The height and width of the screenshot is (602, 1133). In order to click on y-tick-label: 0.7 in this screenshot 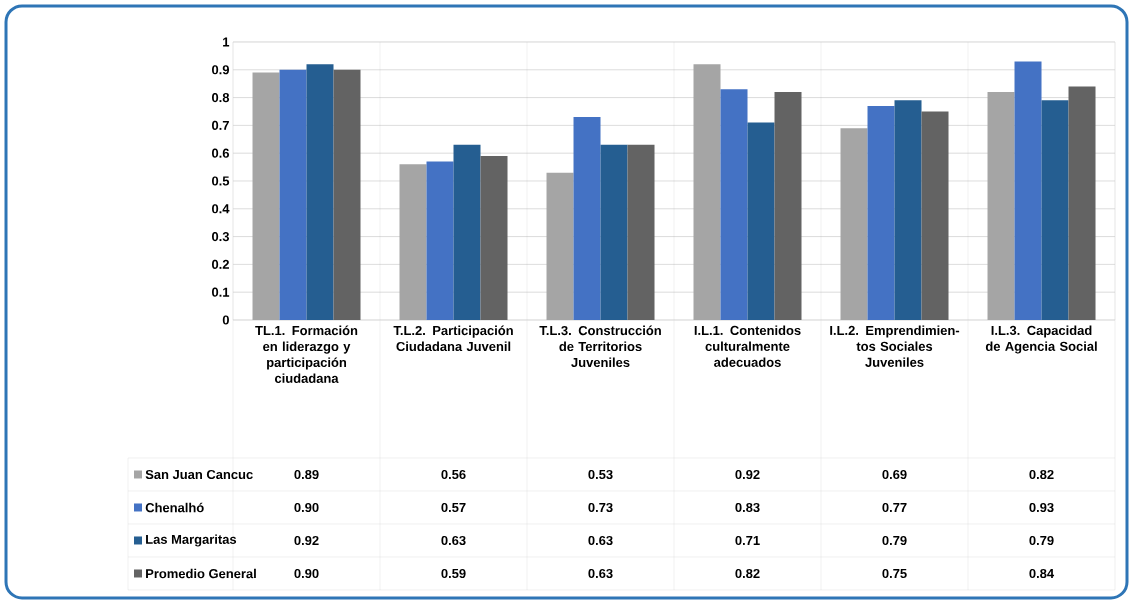, I will do `click(220, 125)`.